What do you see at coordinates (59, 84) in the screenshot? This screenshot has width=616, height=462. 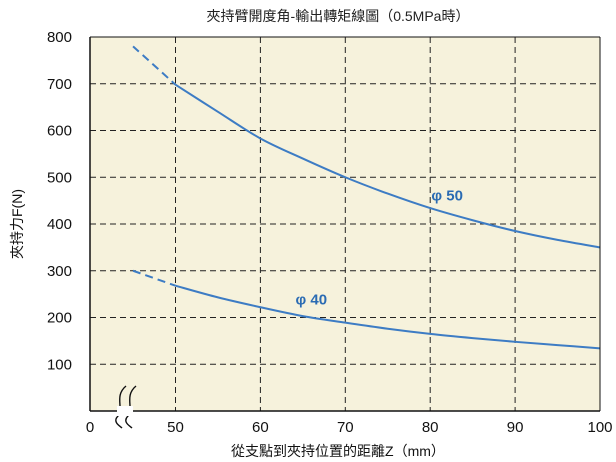 I see `y-tick-label: 700` at bounding box center [59, 84].